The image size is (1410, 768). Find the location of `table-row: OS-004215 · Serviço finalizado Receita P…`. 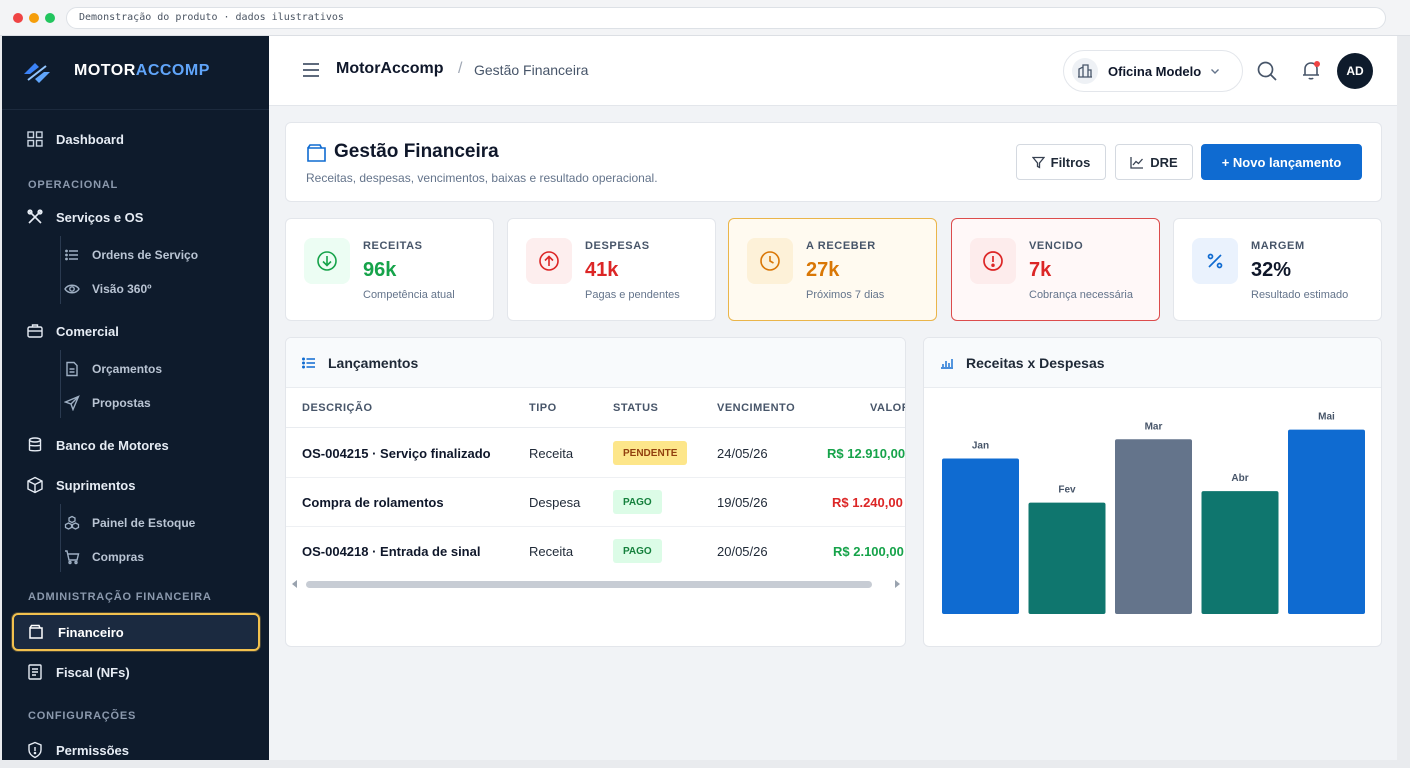

table-row: OS-004215 · Serviço finalizado Receita P… is located at coordinates (596, 453).